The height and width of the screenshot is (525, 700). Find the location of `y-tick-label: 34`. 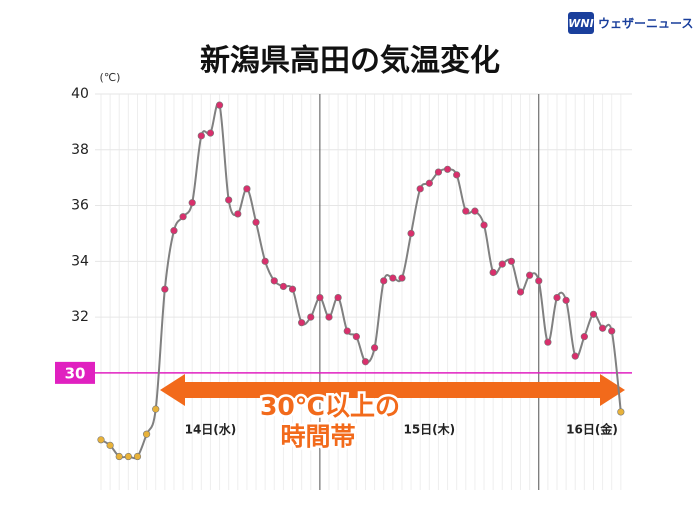

y-tick-label: 34 is located at coordinates (80, 261).